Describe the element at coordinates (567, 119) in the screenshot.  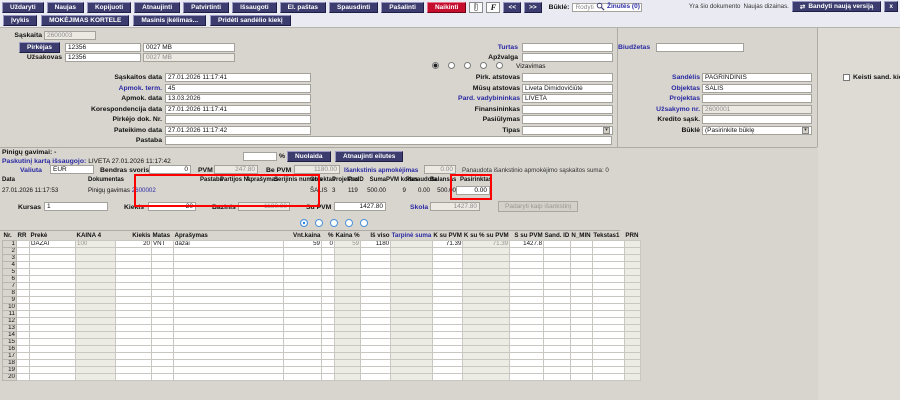
I see `detail-field-pasi-lymas` at that location.